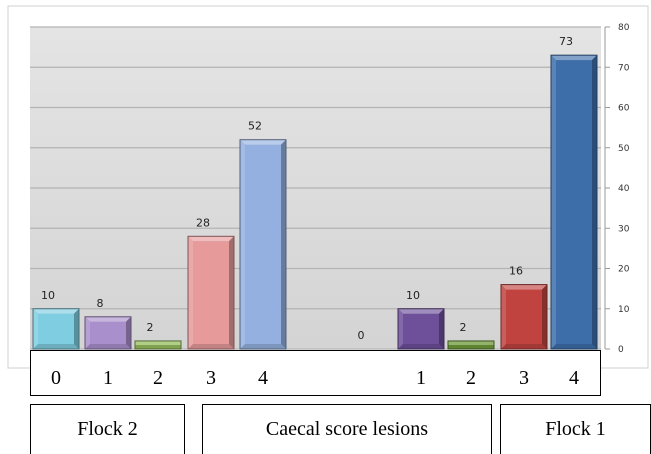 Image resolution: width=651 pixels, height=454 pixels. I want to click on data-label: 28, so click(203, 222).